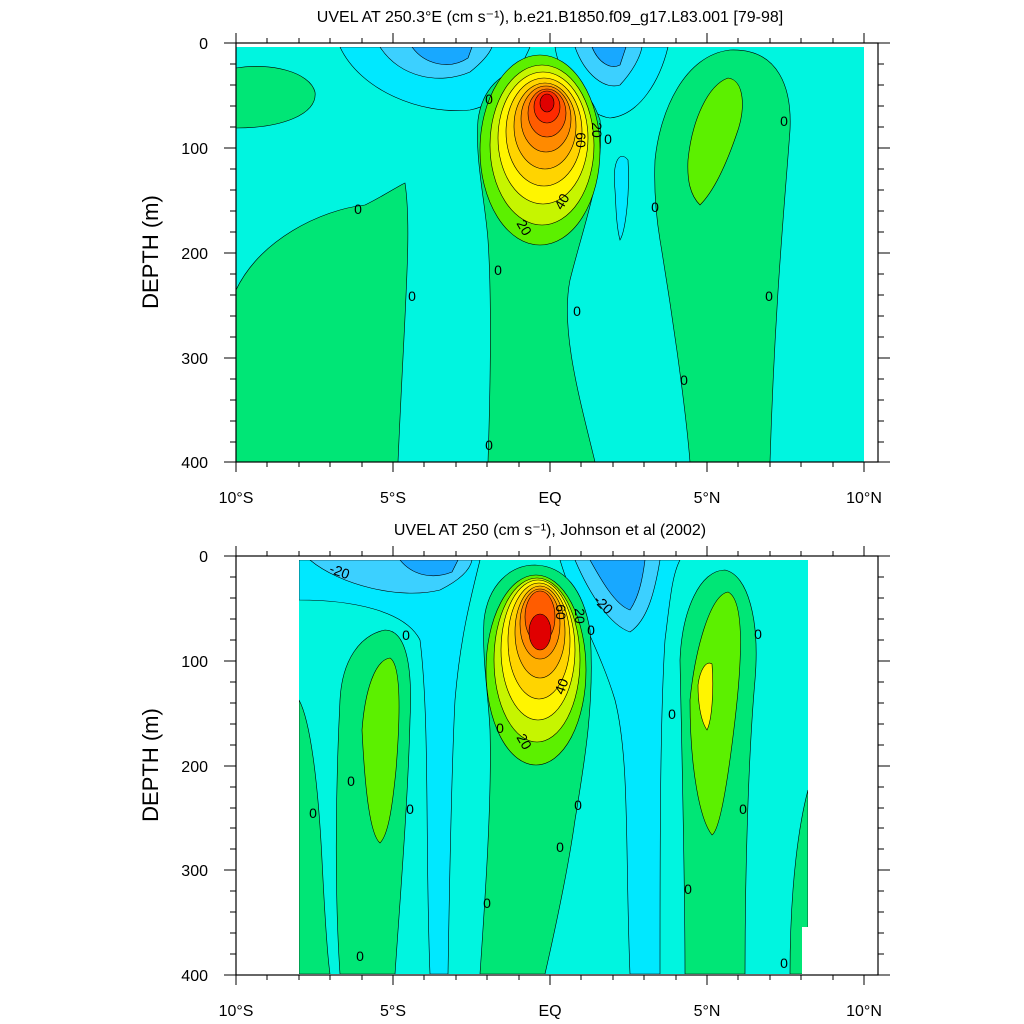  Describe the element at coordinates (540, 632) in the screenshot. I see `fill-level-plus70` at that location.